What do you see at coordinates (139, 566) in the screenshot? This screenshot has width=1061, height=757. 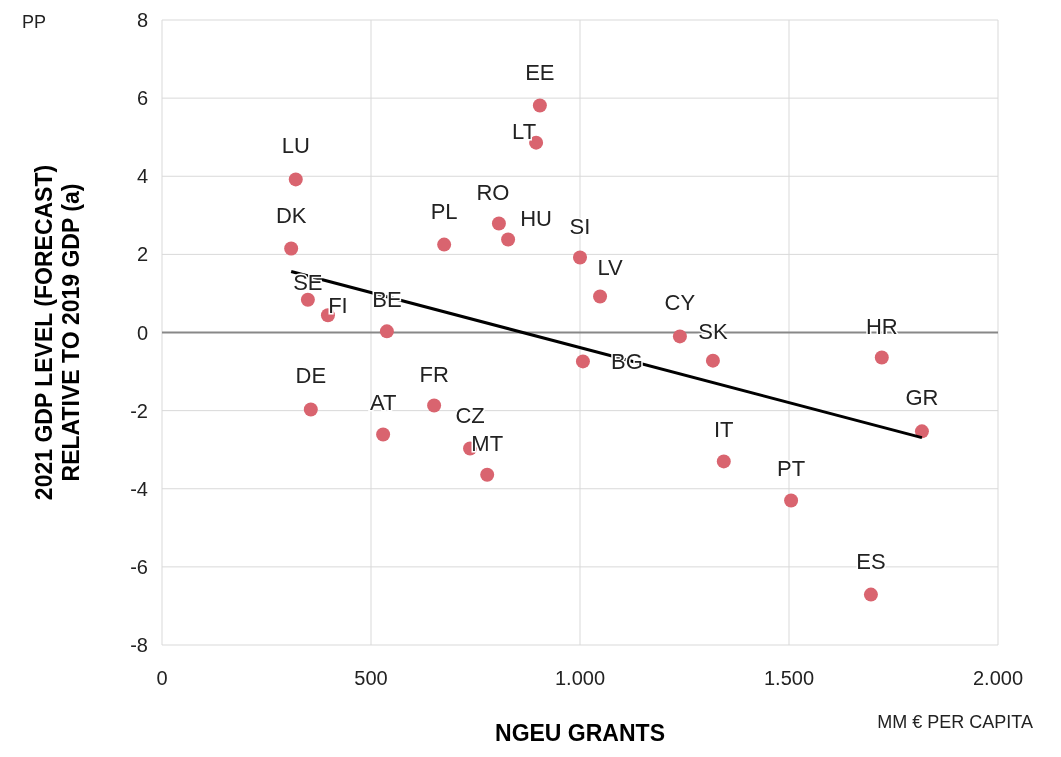 I see `y-tick-label: -6` at bounding box center [139, 566].